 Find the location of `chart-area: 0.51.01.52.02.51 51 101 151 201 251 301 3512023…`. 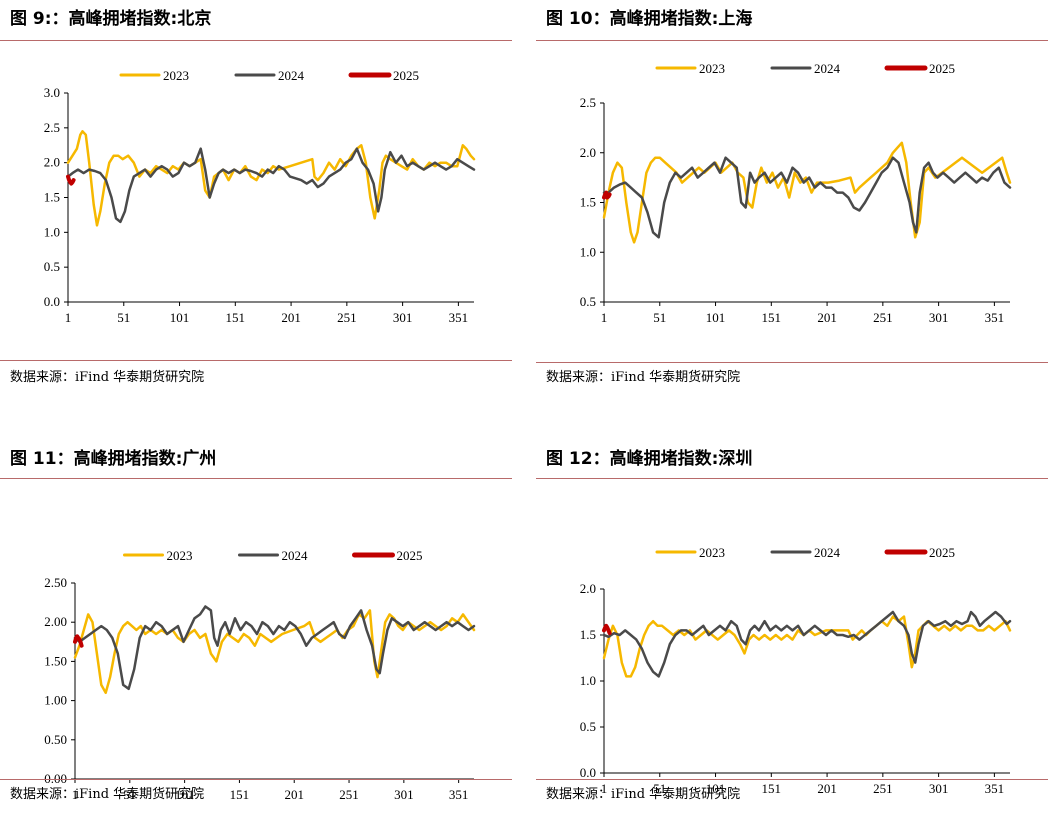

chart-area: 0.51.01.52.02.51 51 101 151 201 251 301 3512023… is located at coordinates (796, 193).